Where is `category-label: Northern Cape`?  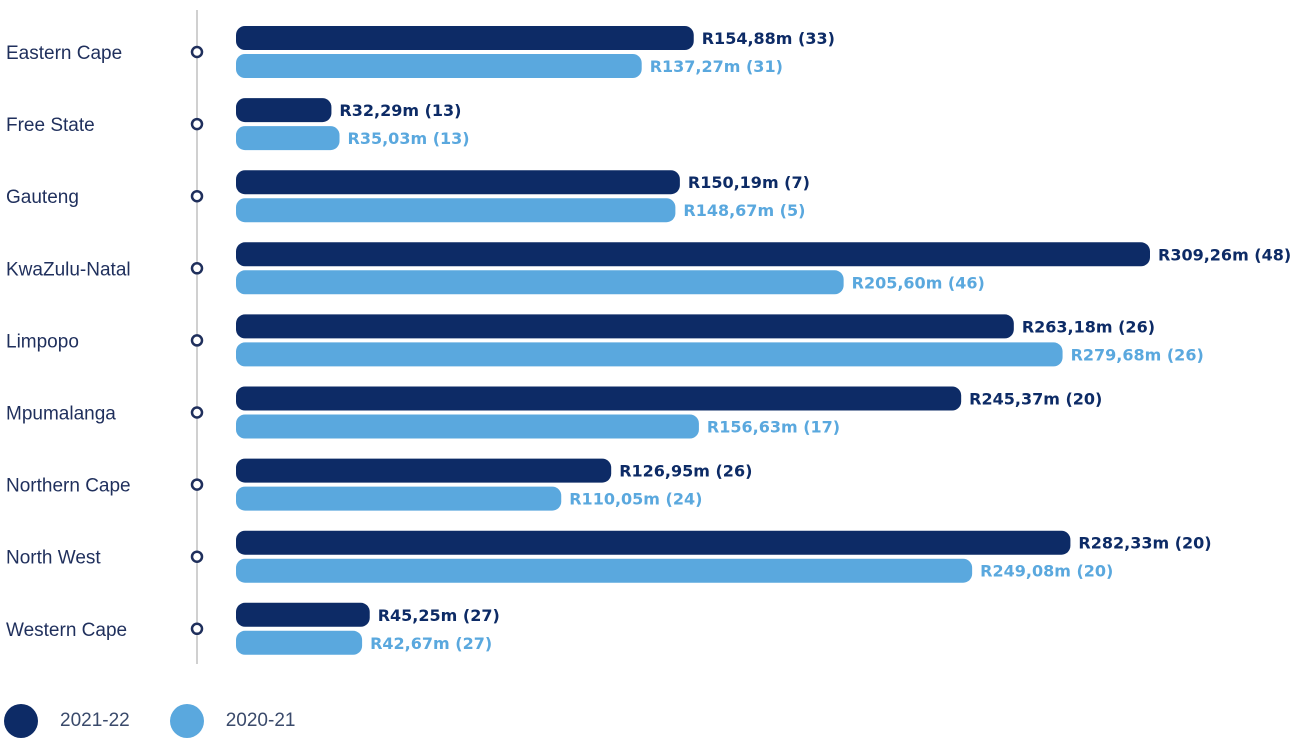
category-label: Northern Cape is located at coordinates (68, 486).